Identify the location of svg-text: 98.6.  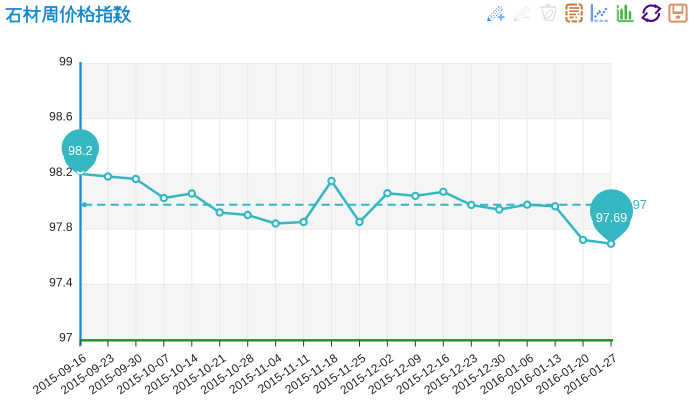
(61, 117).